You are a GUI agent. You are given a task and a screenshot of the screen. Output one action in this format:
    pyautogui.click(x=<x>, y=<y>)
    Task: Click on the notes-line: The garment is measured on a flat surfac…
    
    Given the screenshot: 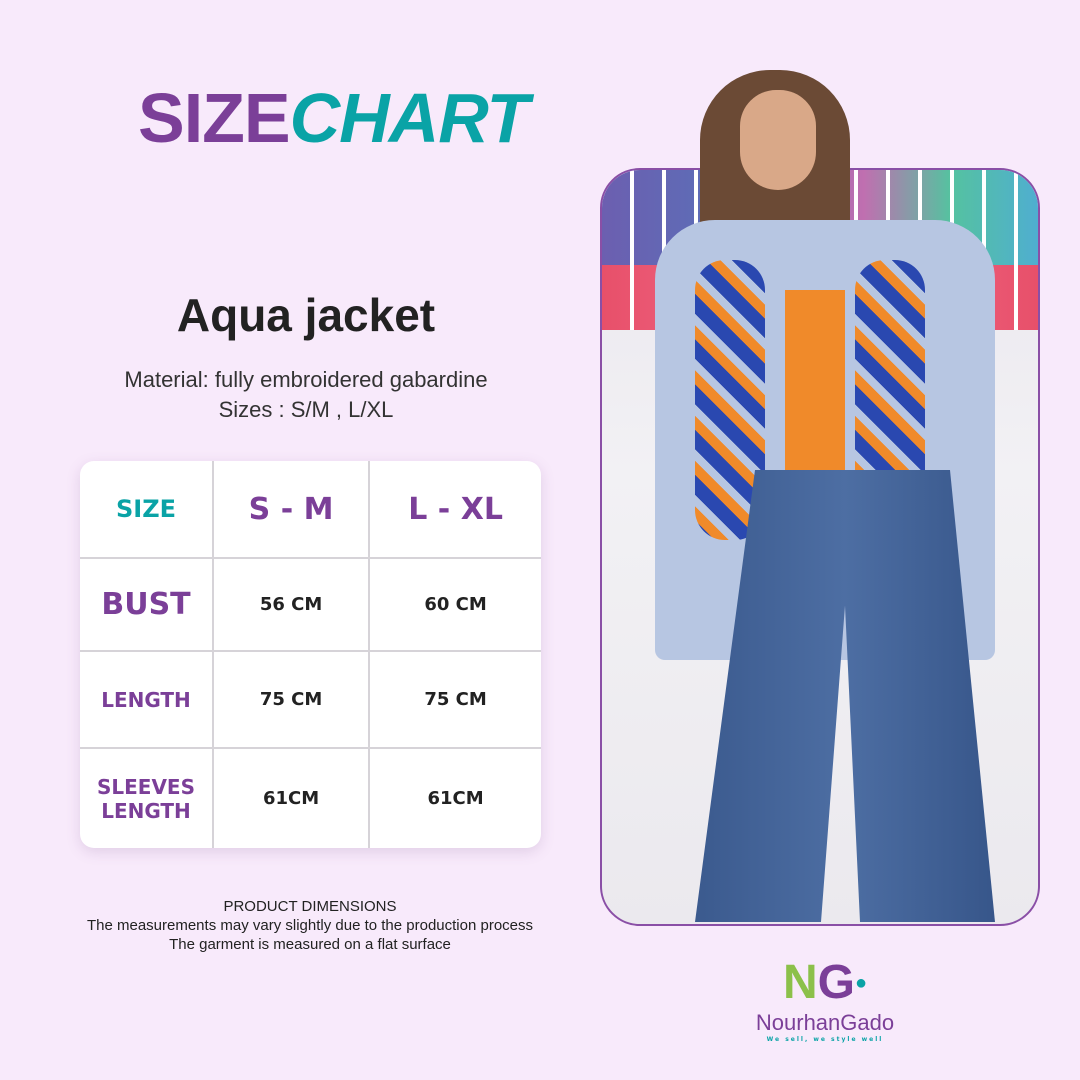 What is the action you would take?
    pyautogui.click(x=310, y=944)
    